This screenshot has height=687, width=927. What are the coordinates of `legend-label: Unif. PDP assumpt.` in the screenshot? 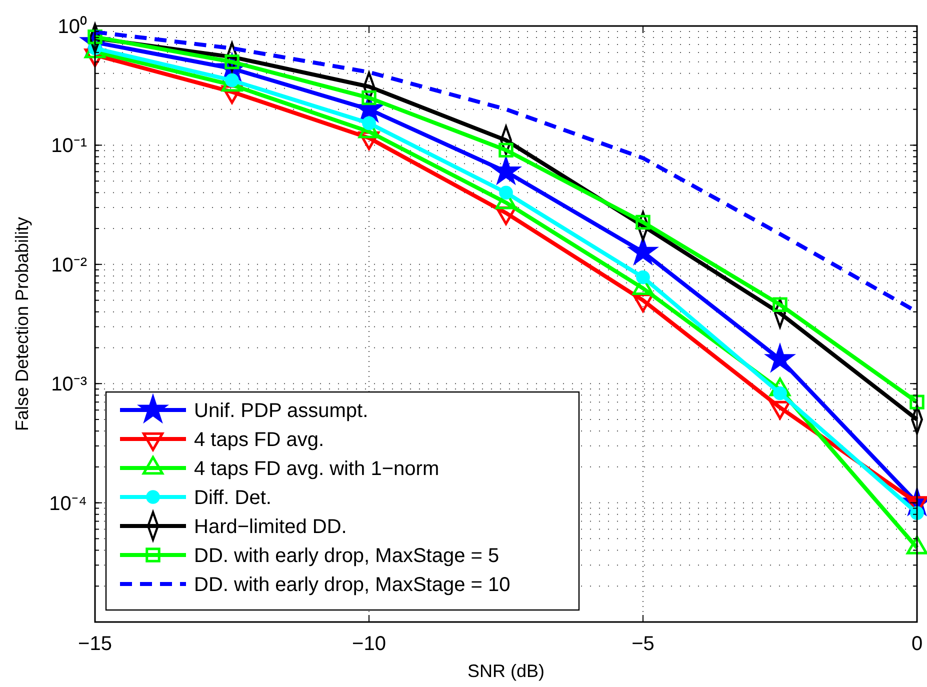 It's located at (281, 411).